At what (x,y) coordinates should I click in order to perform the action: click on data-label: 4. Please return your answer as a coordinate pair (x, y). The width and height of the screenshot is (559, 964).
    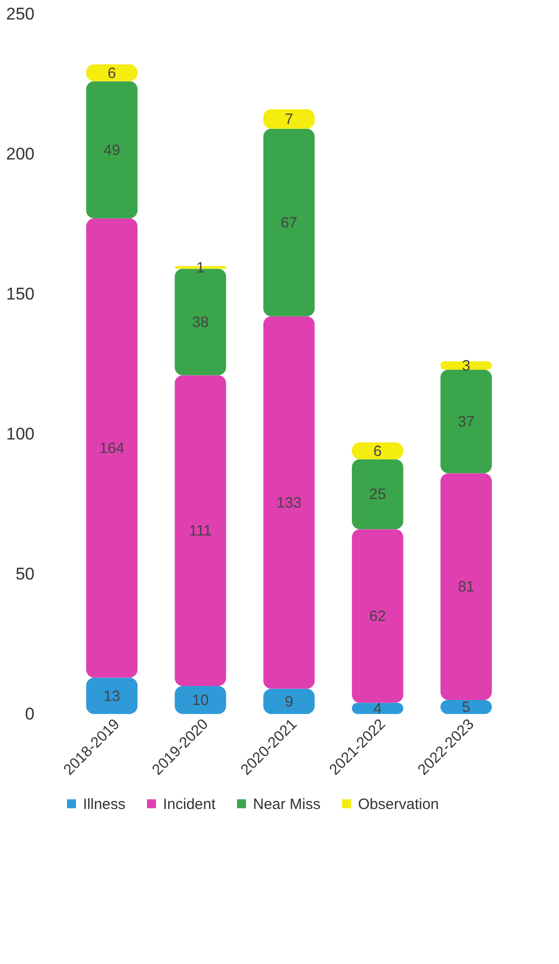
    Looking at the image, I should click on (377, 709).